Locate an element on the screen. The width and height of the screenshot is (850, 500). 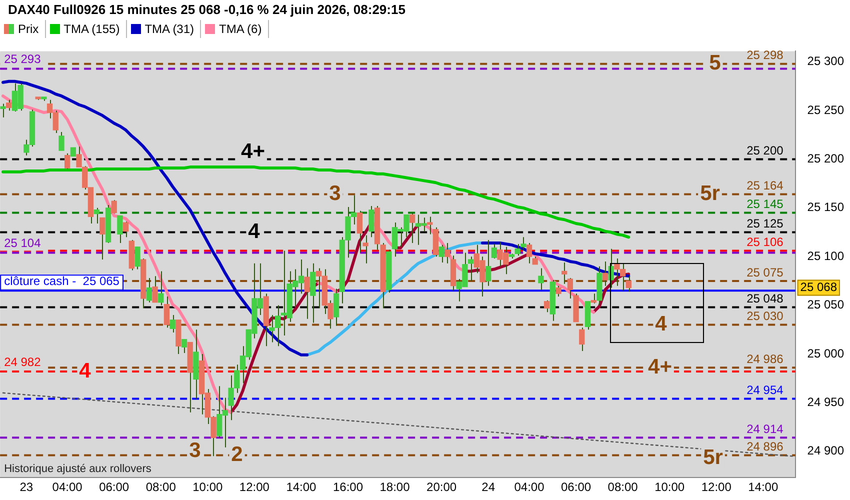
ref-line-label: 24 954 is located at coordinates (765, 390).